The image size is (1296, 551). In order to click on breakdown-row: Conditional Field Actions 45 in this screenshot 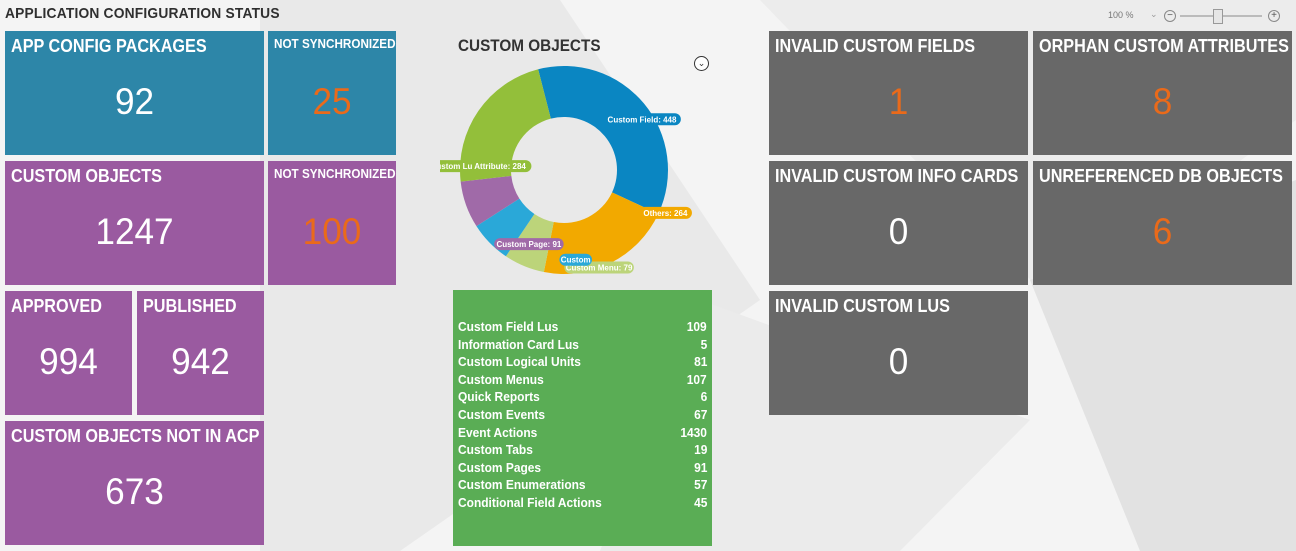, I will do `click(582, 503)`.